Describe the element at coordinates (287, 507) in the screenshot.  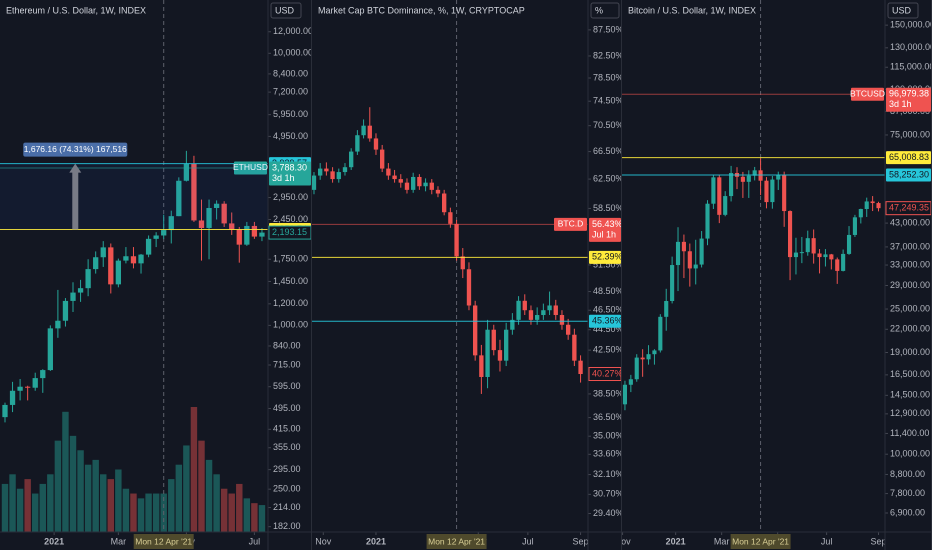
I see `y-tick-label: 214.00` at that location.